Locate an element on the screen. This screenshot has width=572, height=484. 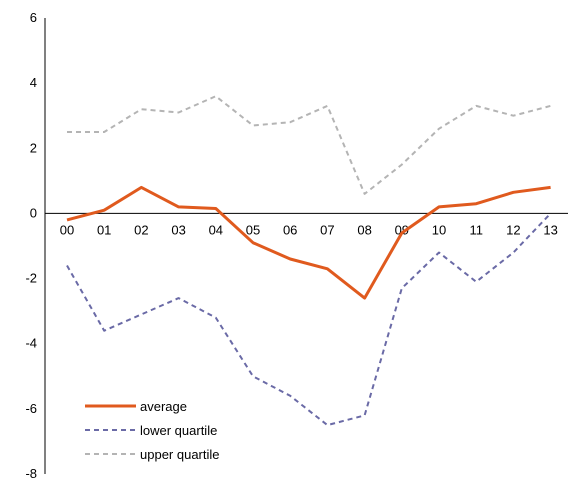
x-tick-label: 05 is located at coordinates (253, 229).